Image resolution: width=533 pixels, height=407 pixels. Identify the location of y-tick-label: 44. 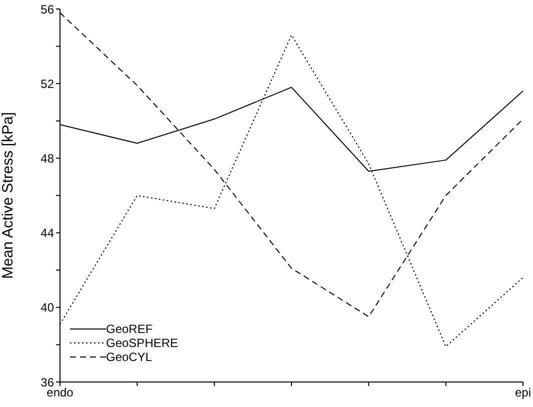
(47, 233).